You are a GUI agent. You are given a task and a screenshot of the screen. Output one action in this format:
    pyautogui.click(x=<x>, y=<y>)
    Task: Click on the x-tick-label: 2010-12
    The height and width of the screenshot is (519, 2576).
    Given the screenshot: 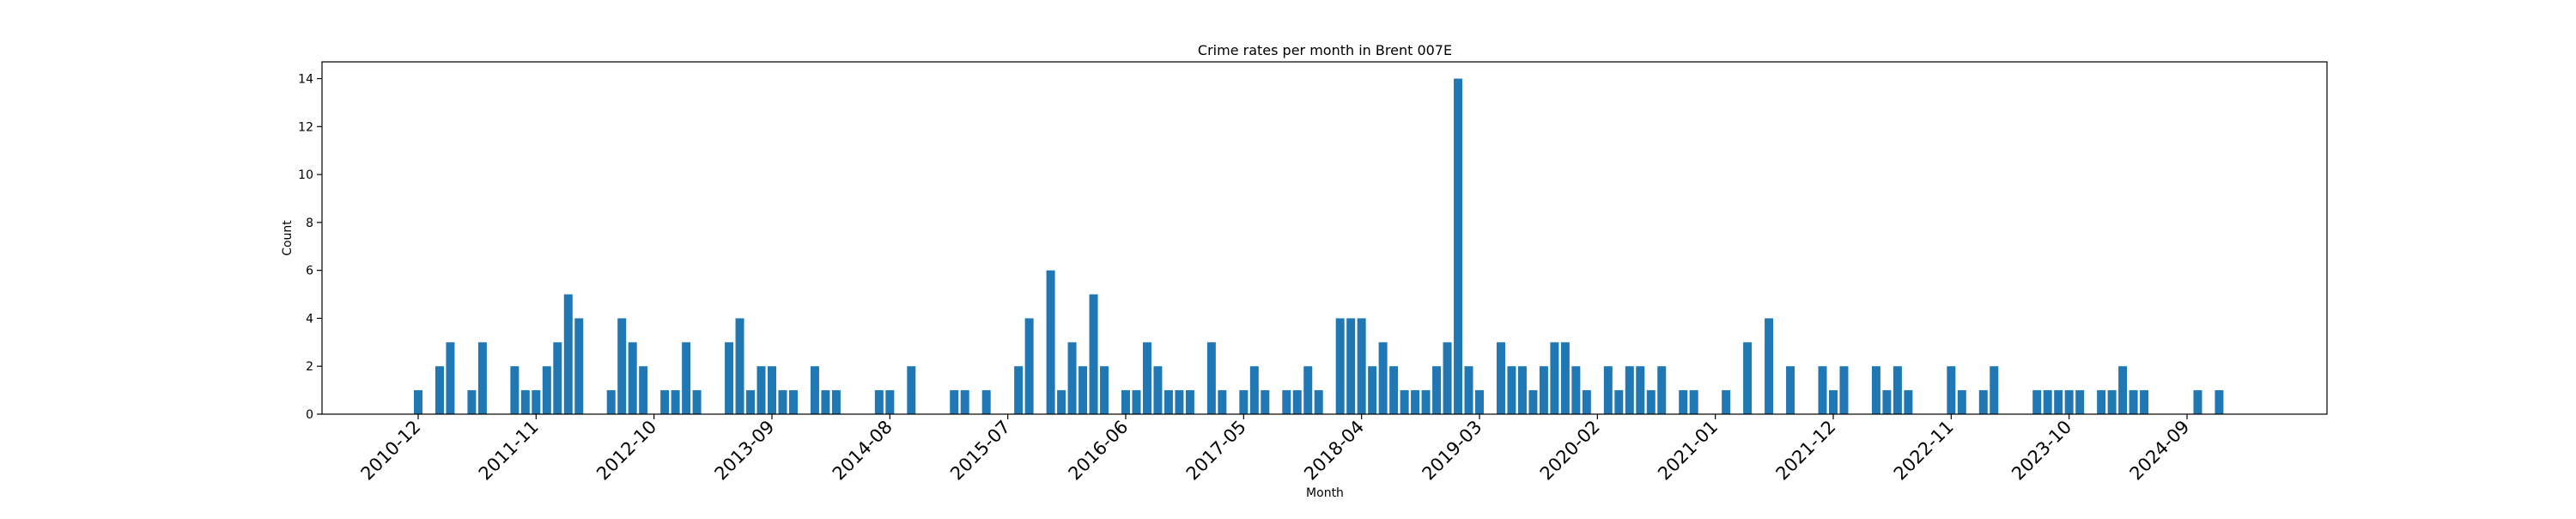 What is the action you would take?
    pyautogui.click(x=391, y=451)
    